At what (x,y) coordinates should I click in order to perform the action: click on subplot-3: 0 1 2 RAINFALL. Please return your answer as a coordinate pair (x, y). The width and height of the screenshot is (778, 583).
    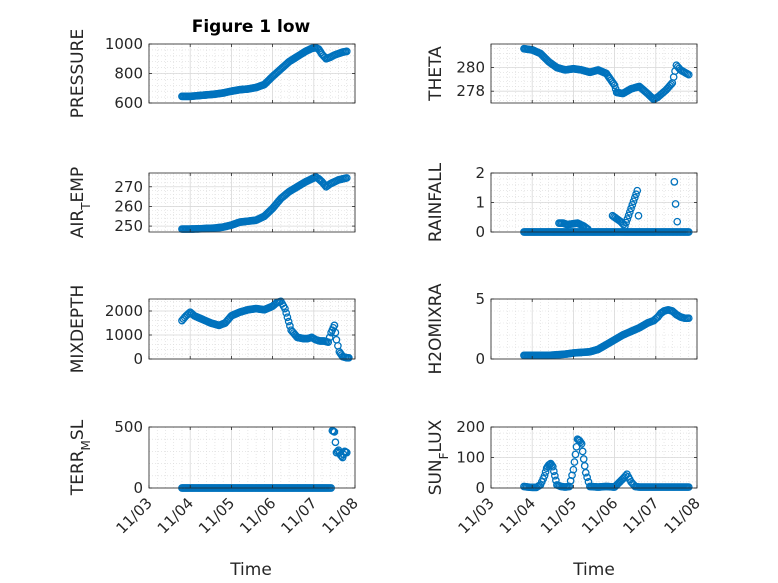
    Looking at the image, I should click on (562, 202).